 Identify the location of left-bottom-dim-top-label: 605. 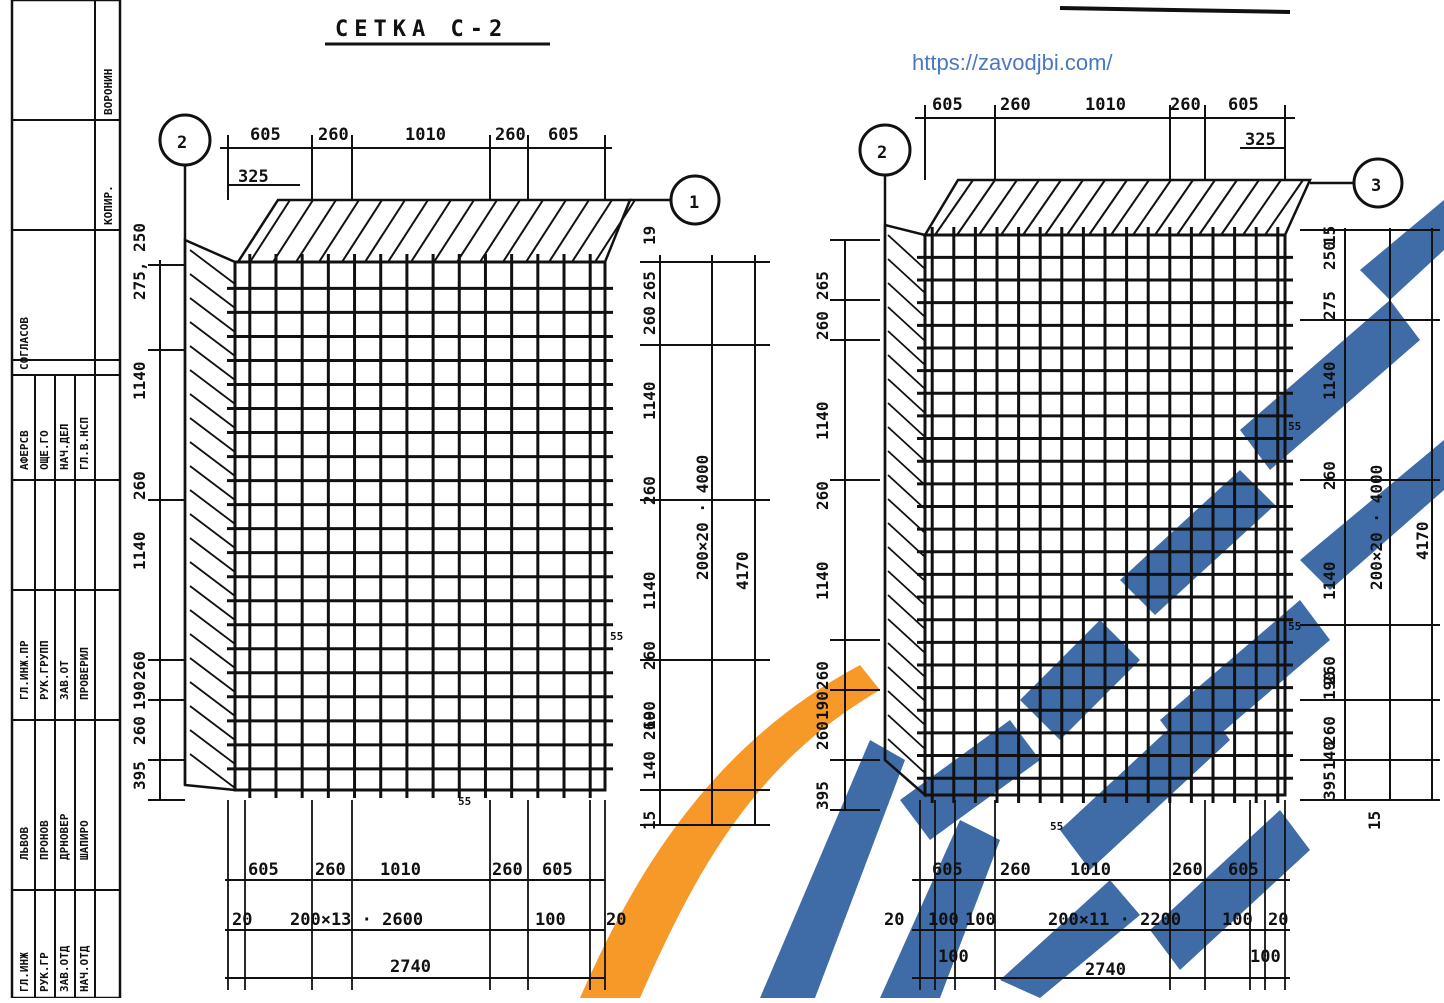
(263, 870).